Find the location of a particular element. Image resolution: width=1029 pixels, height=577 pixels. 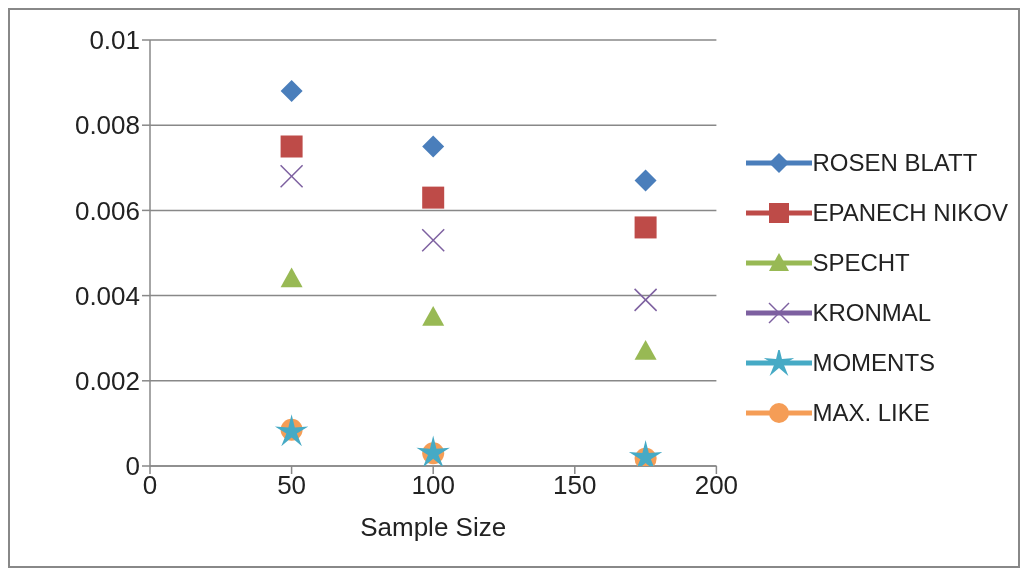

legend-label: ROSEN BLATT is located at coordinates (895, 163).